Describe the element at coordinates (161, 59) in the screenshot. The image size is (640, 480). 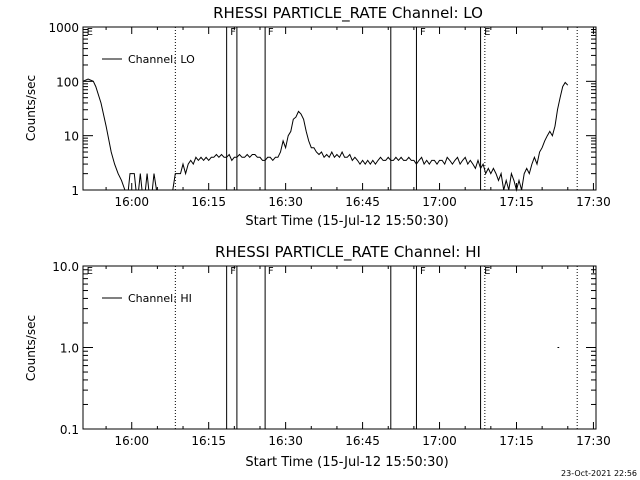
I see `lo-legend-label: Channel: LO` at that location.